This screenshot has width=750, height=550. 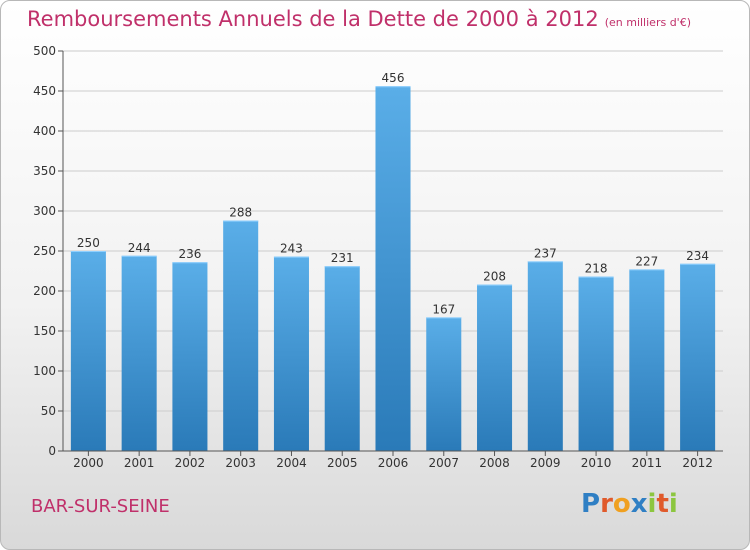 What do you see at coordinates (647, 360) in the screenshot?
I see `bar-2011` at bounding box center [647, 360].